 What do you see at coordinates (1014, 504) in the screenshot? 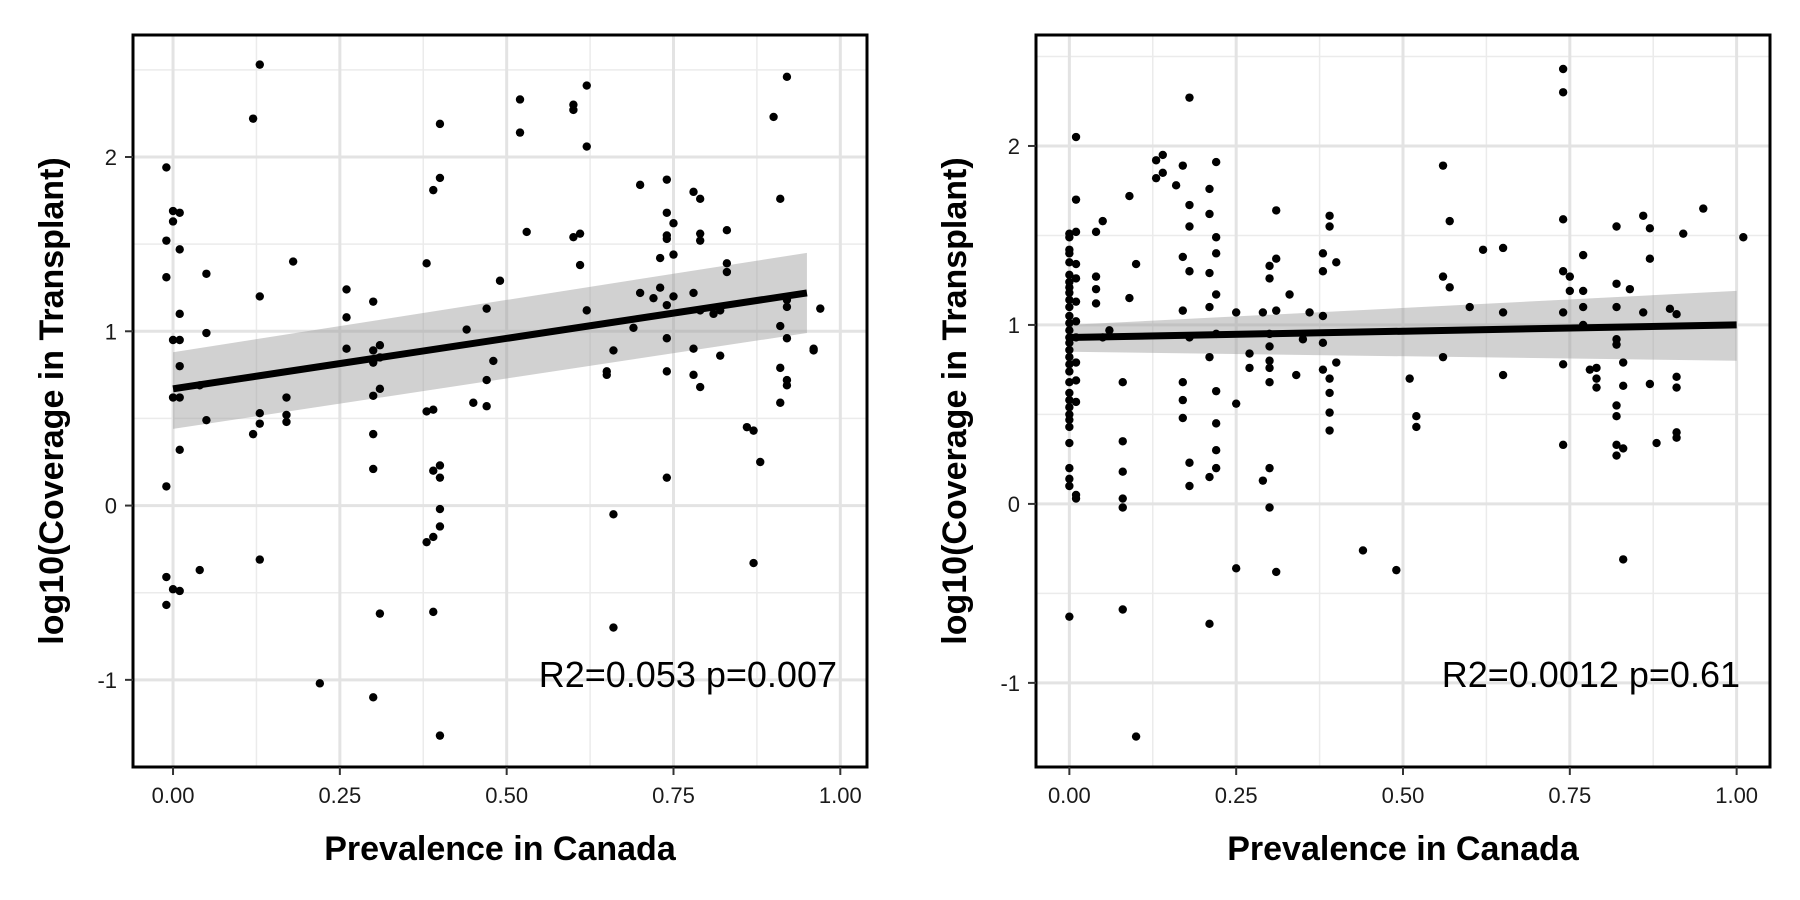
I see `y-tick-label: 0` at bounding box center [1014, 504].